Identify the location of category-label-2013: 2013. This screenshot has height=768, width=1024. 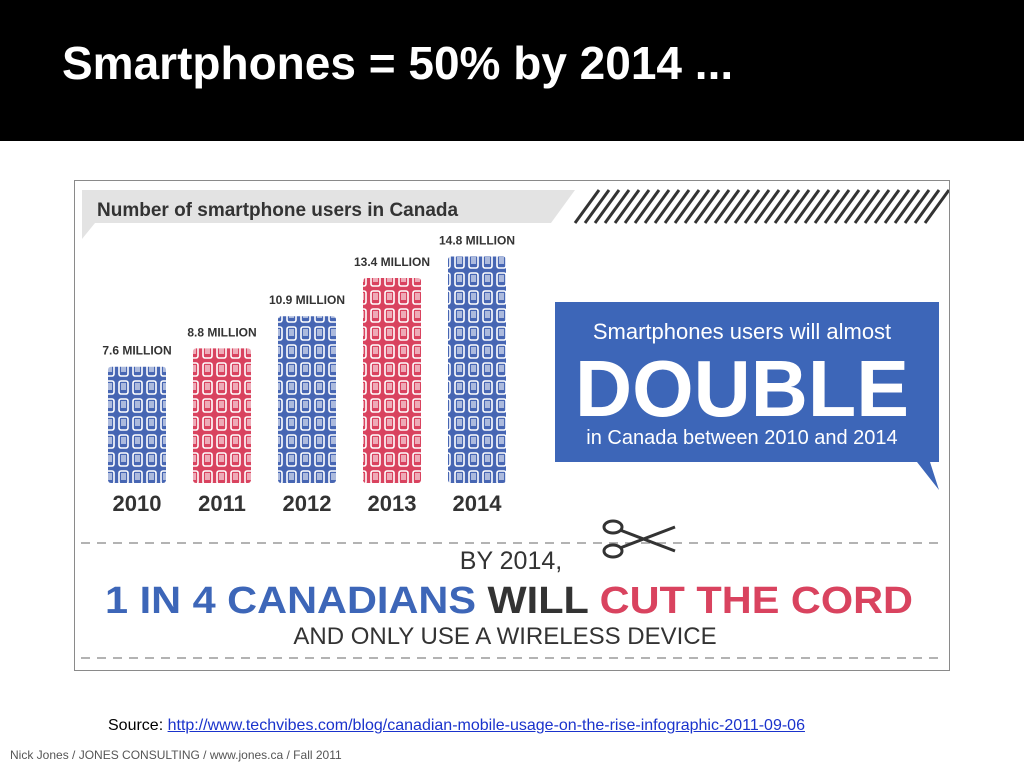
(392, 503).